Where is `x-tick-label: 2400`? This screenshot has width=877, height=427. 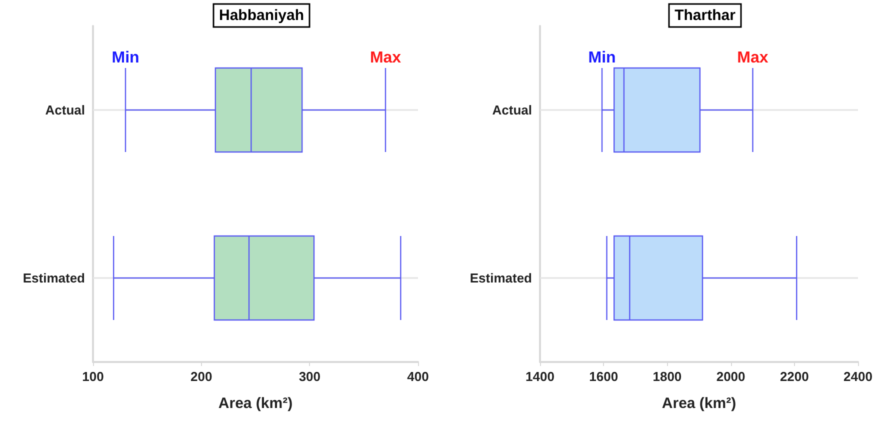
x-tick-label: 2400 is located at coordinates (858, 376).